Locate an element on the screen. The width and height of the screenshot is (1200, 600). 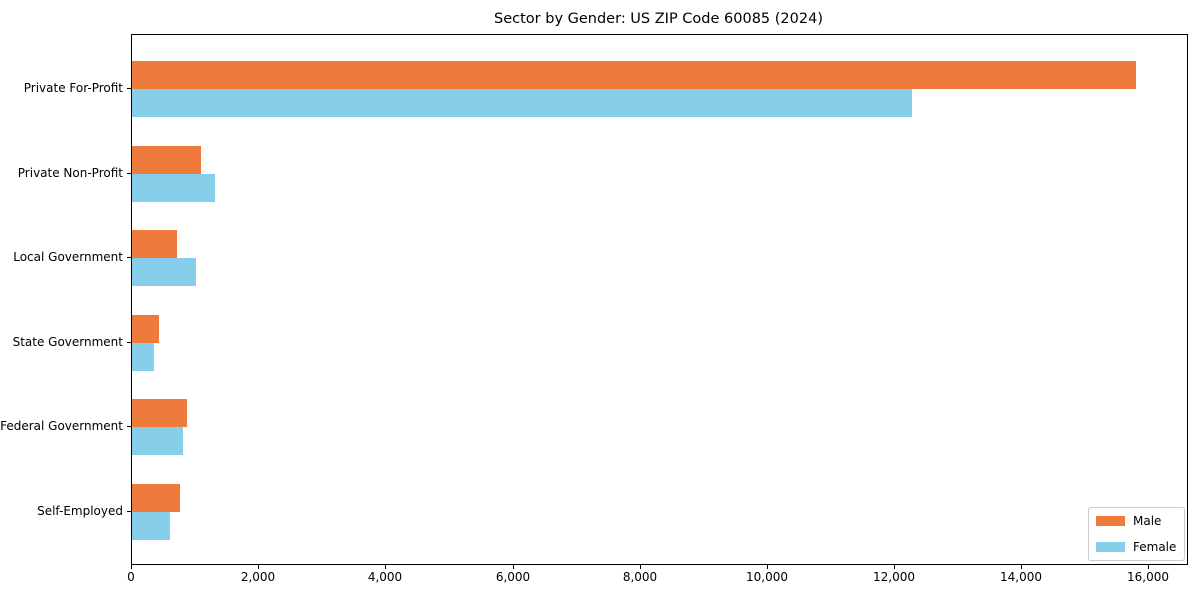
bar-female-private-non-profit is located at coordinates (173, 187).